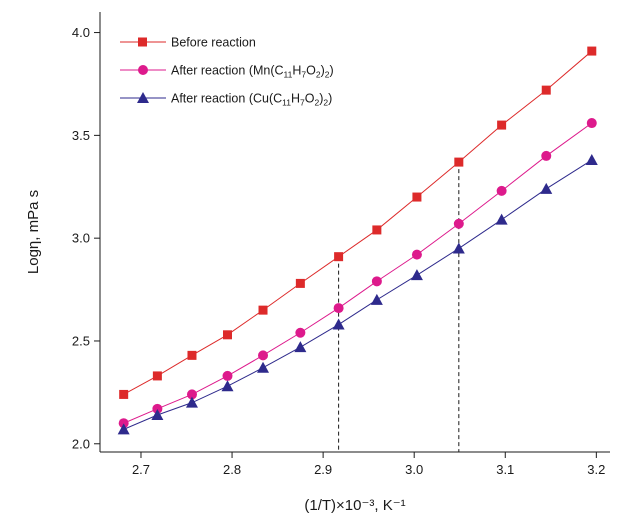  I want to click on y-tick-label: 2.5, so click(81, 340).